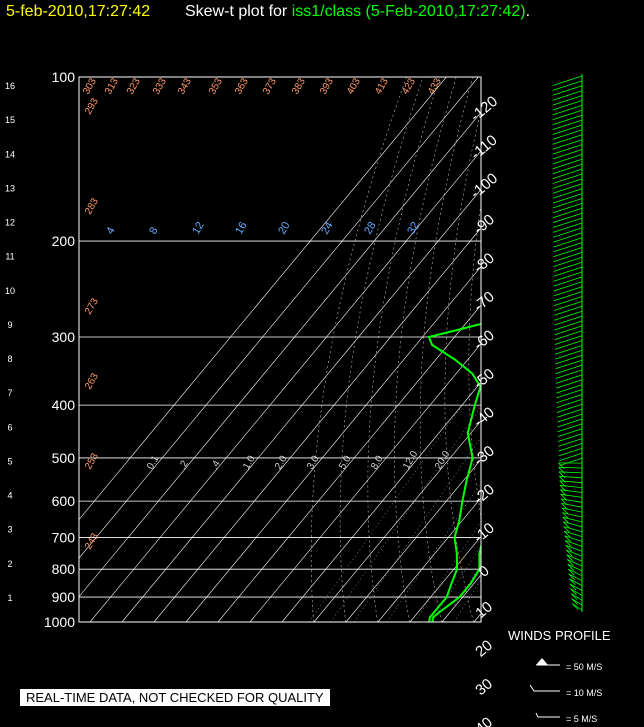 Image resolution: width=644 pixels, height=727 pixels. Describe the element at coordinates (484, 378) in the screenshot. I see `temperature-tick-label: -50` at that location.